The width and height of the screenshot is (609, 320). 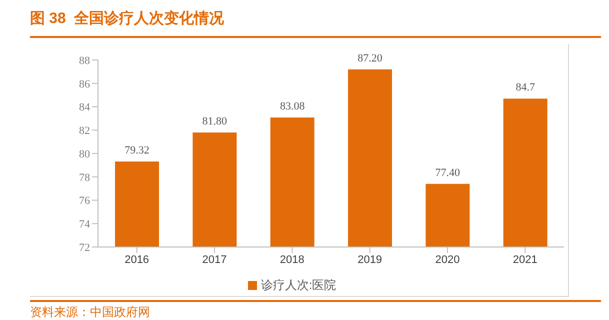 I want to click on y-tick-label: 78, so click(x=84, y=178).